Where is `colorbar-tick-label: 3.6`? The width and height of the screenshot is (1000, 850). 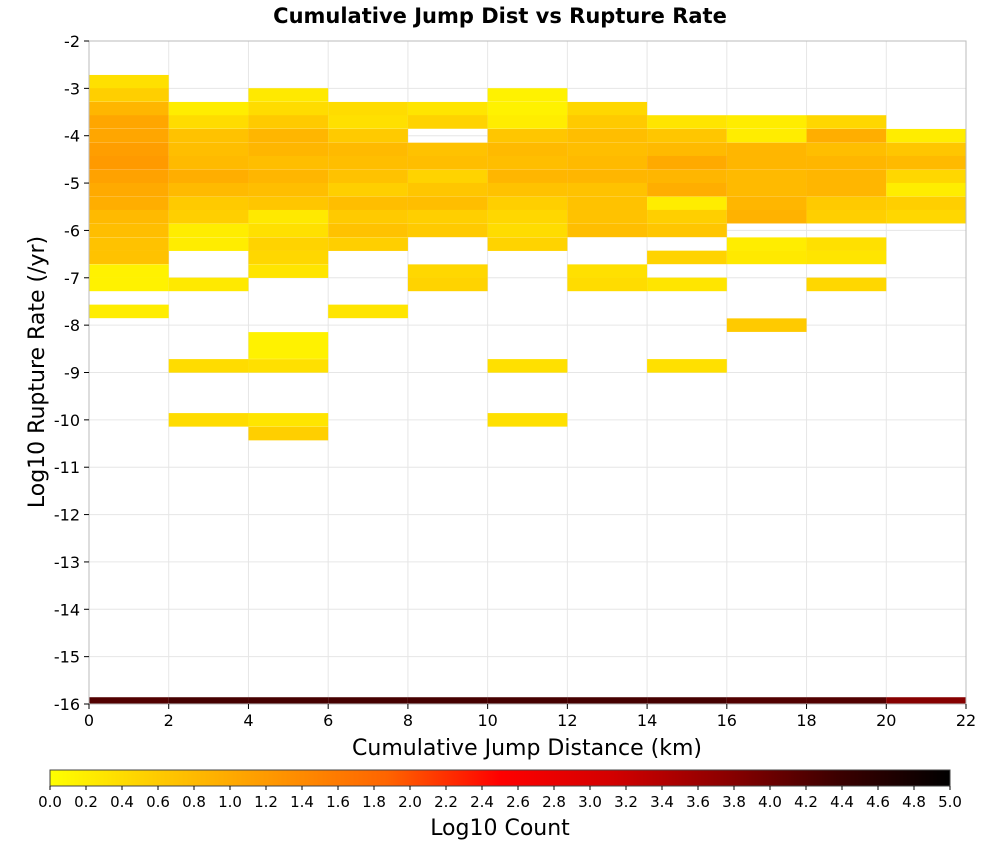
colorbar-tick-label: 3.6 is located at coordinates (698, 802).